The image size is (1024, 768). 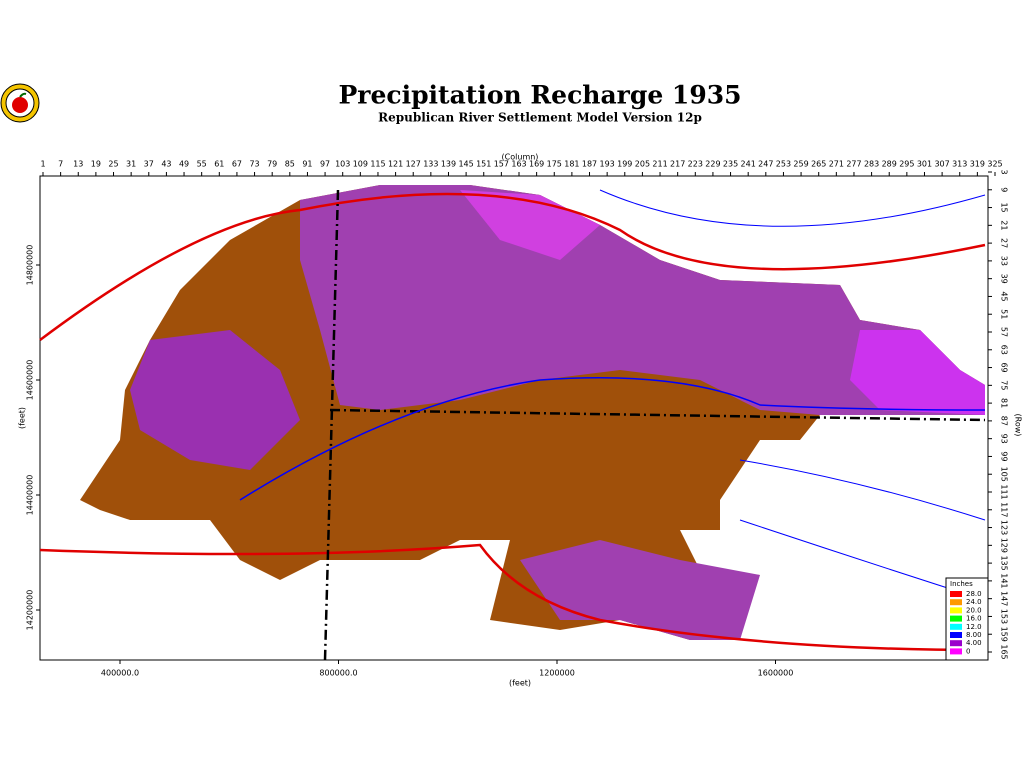 I want to click on y-feet-tick-label: 14400000, so click(x=30, y=495).